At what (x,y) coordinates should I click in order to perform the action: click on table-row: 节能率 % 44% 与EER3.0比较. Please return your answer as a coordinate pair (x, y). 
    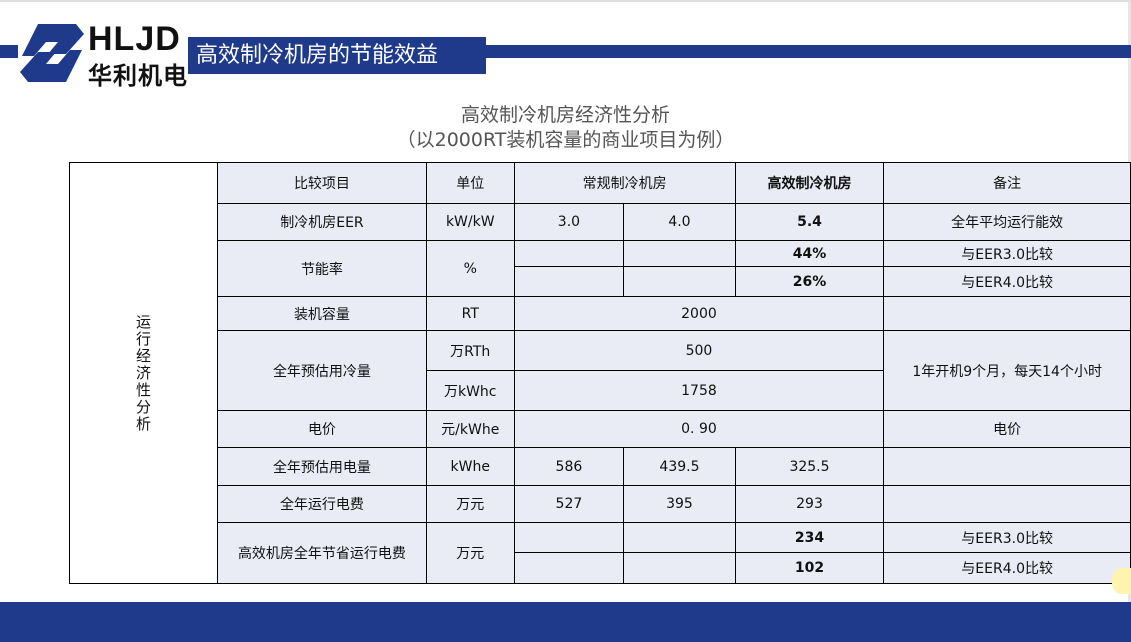
    Looking at the image, I should click on (600, 268).